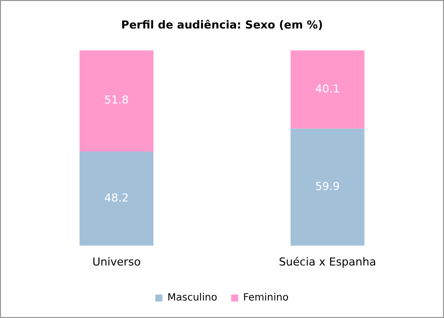 Image resolution: width=444 pixels, height=318 pixels. What do you see at coordinates (116, 261) in the screenshot?
I see `x-tick-label: Universo` at bounding box center [116, 261].